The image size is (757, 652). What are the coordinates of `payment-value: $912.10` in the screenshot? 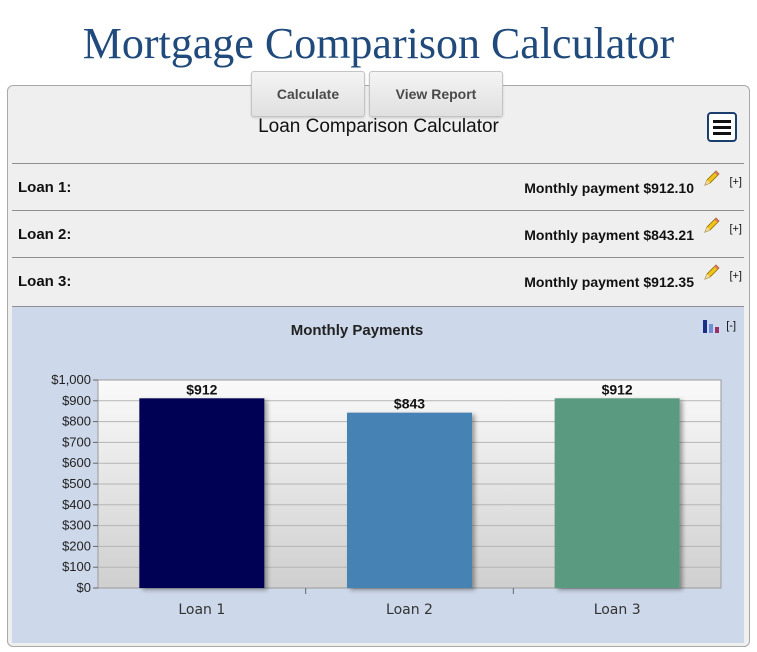 It's located at (668, 188).